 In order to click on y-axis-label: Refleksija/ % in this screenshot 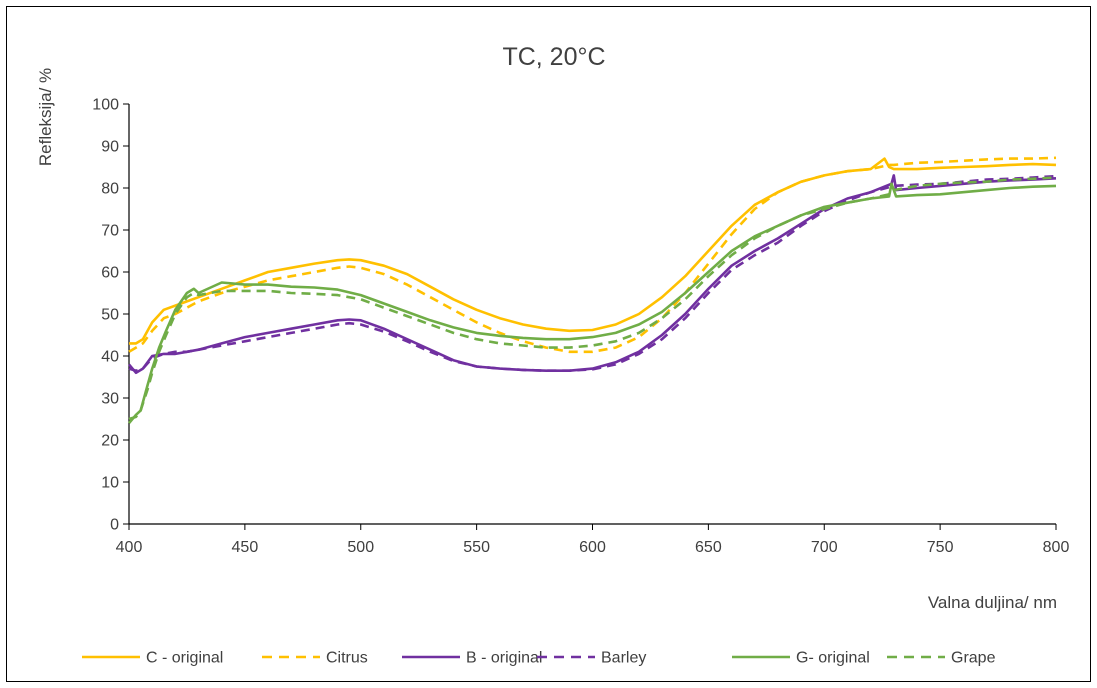, I will do `click(45, 117)`.